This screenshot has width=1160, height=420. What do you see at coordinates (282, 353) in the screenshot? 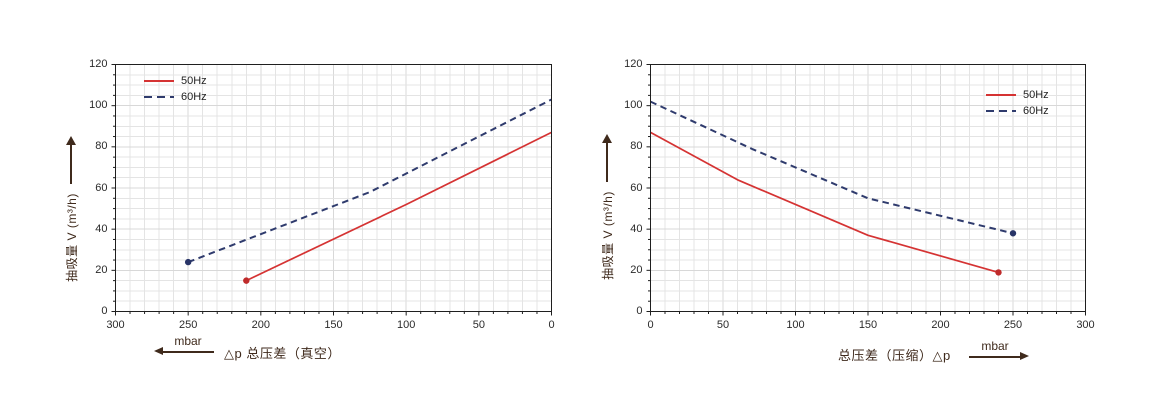
I see `x-axis-title-vacuum: △p 总压差（真空）` at bounding box center [282, 353].